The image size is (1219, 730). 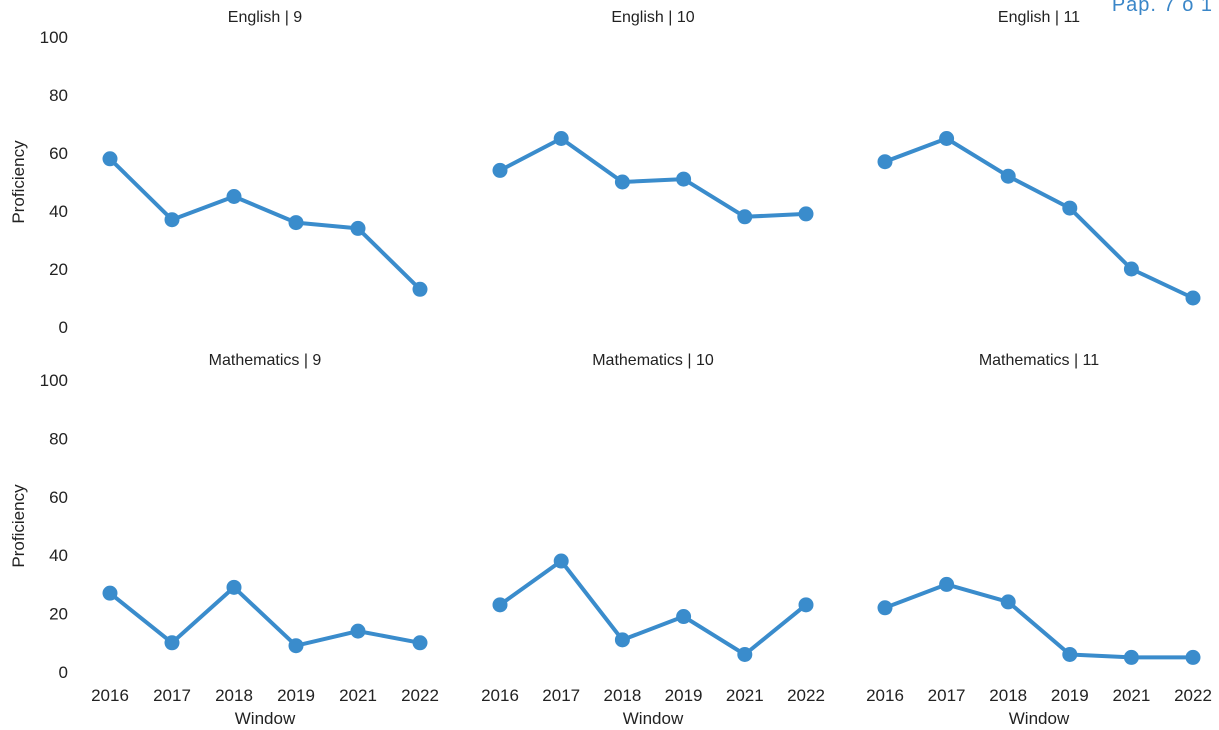 What do you see at coordinates (1162, 8) in the screenshot?
I see `corner-text: Pap. 7 o 1` at bounding box center [1162, 8].